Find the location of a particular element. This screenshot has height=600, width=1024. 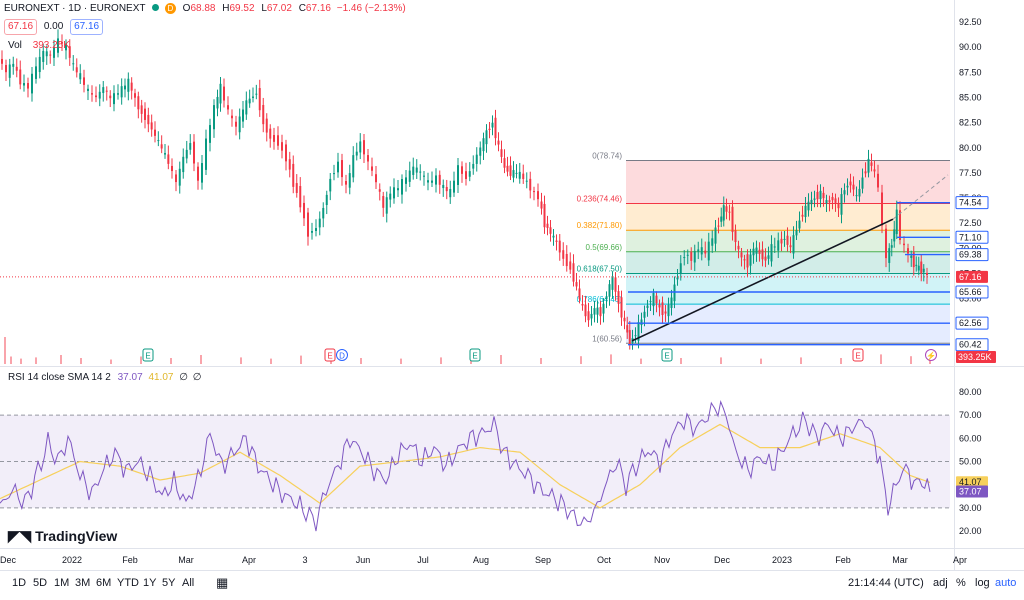

rsi-na-1: ∅ is located at coordinates (183, 377).